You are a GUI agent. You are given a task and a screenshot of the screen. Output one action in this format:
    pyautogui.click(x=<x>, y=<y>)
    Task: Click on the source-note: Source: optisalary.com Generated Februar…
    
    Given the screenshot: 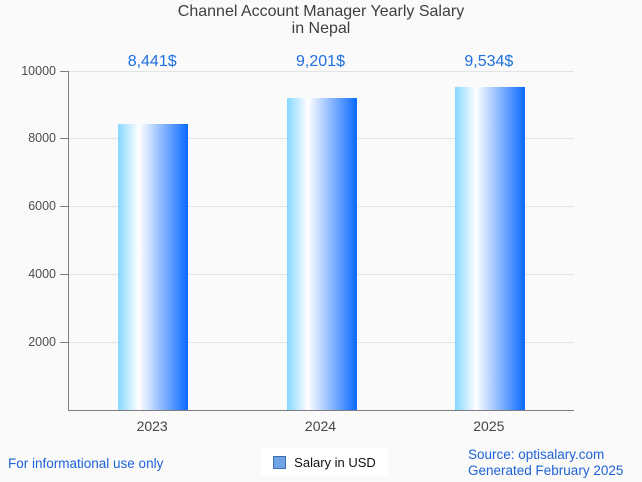 What is the action you would take?
    pyautogui.click(x=545, y=463)
    